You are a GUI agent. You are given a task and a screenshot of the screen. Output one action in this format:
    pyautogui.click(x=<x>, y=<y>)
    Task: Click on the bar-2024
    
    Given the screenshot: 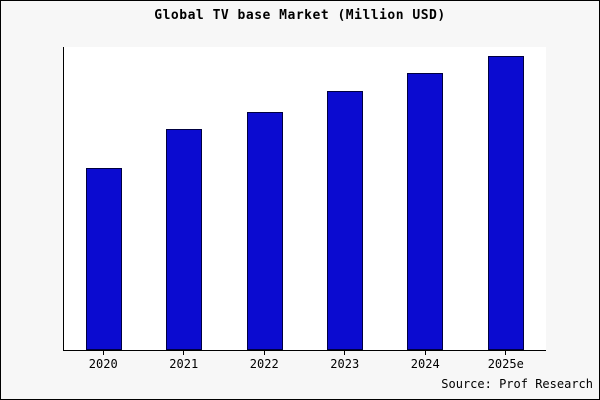 What is the action you would take?
    pyautogui.click(x=425, y=211)
    